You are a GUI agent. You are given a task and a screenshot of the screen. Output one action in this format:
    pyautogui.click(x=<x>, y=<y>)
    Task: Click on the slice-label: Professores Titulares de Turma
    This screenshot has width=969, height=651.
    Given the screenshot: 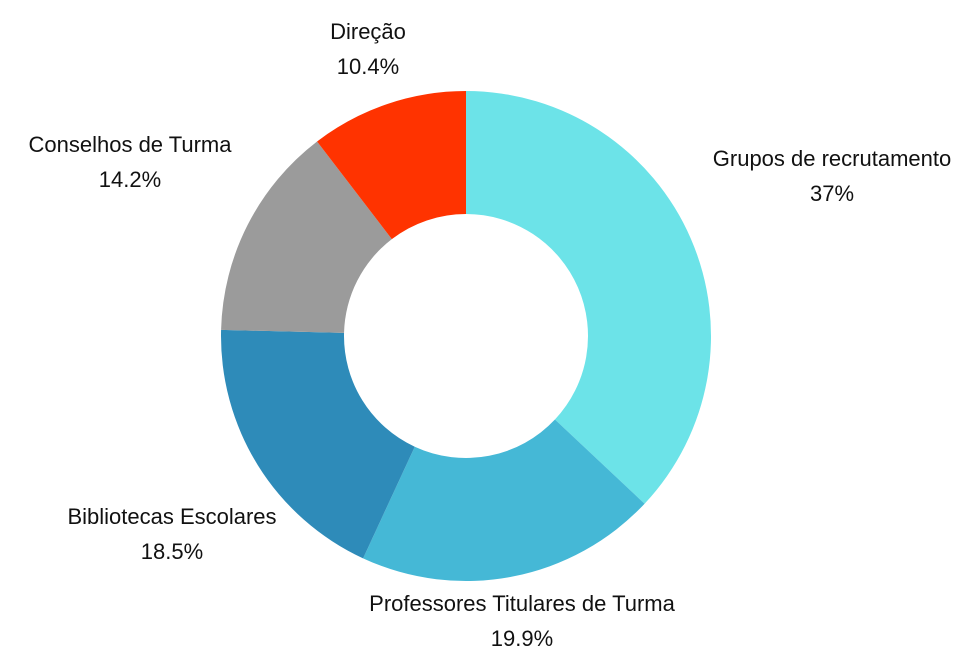 What is the action you would take?
    pyautogui.click(x=522, y=603)
    